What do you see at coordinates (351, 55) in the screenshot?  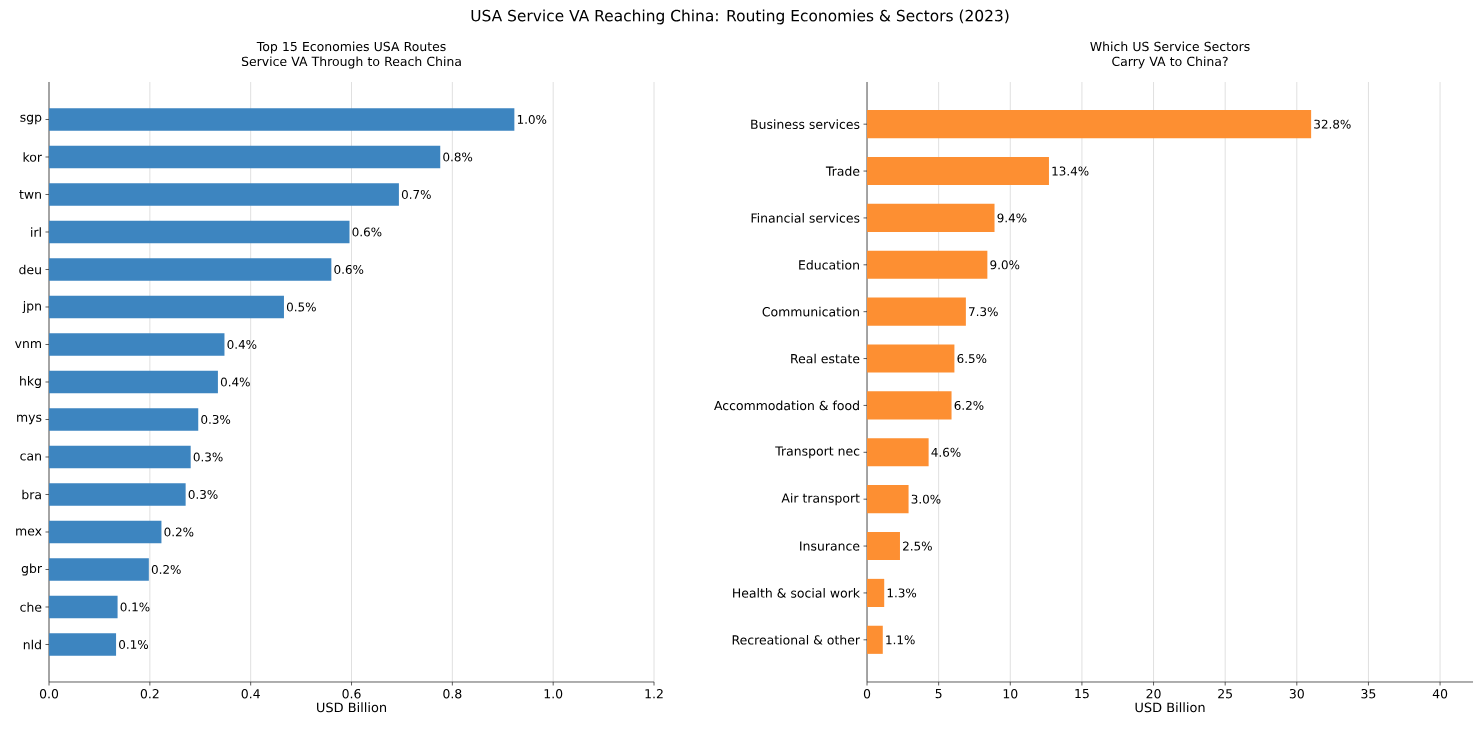 I see `chart-title: Top 15 Economies USA Routes Service VA Through to Reach China` at bounding box center [351, 55].